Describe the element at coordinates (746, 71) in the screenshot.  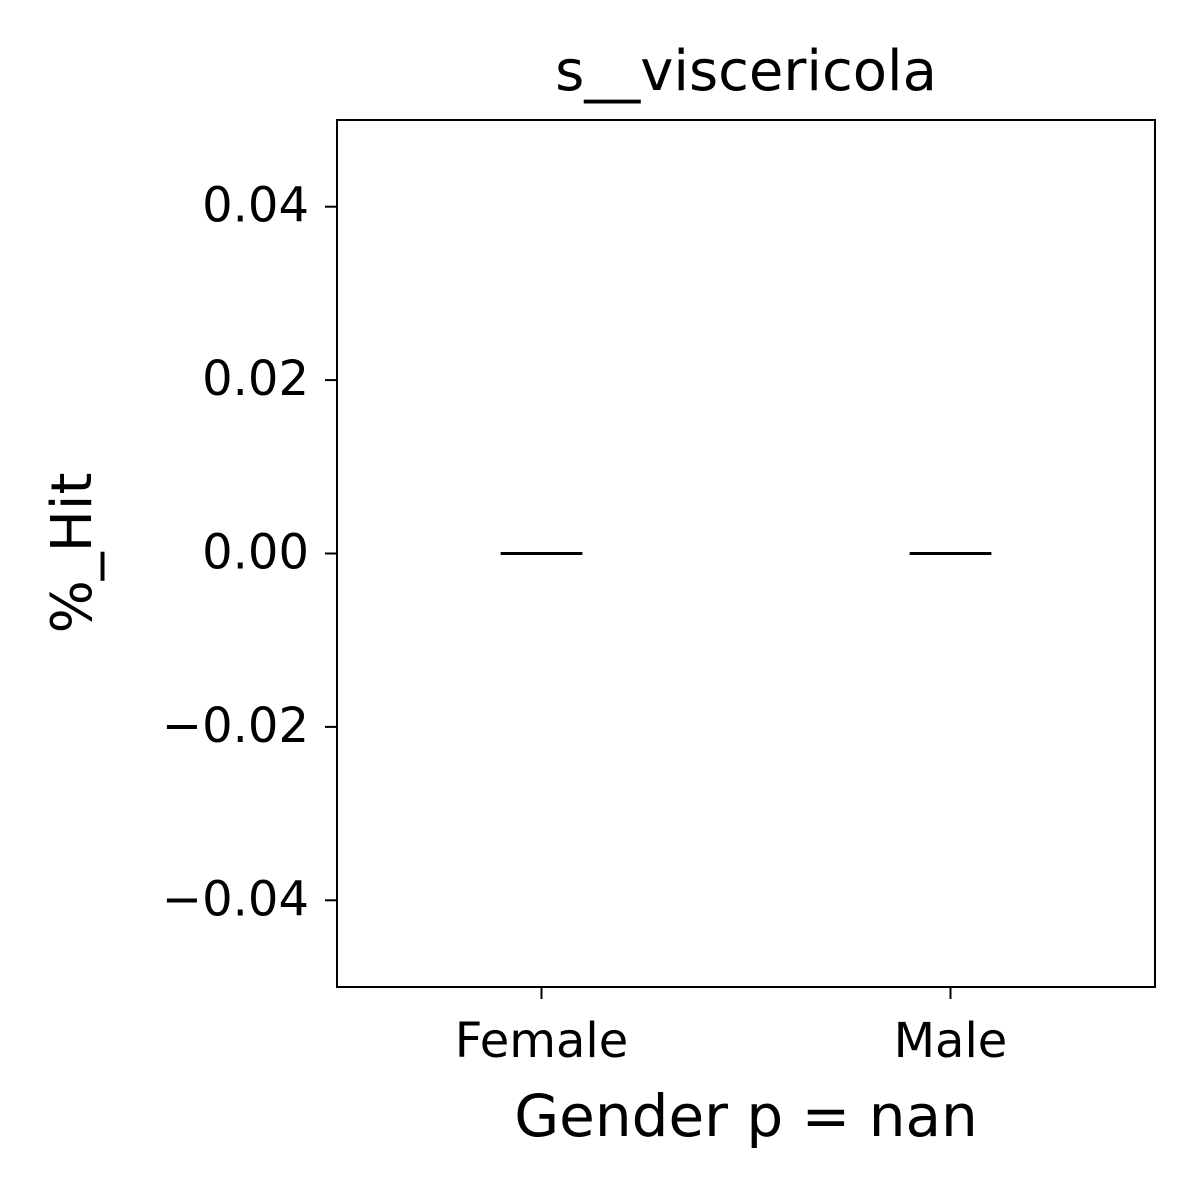
I see `chart-title: s__viscericola` at that location.